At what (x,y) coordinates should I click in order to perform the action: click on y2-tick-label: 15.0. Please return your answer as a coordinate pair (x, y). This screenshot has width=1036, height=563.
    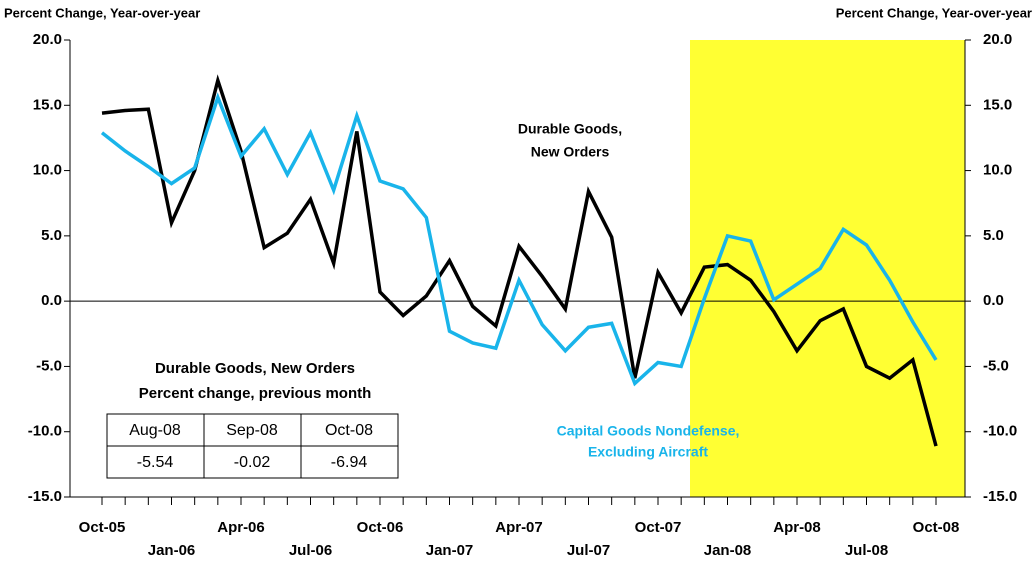
    Looking at the image, I should click on (997, 104).